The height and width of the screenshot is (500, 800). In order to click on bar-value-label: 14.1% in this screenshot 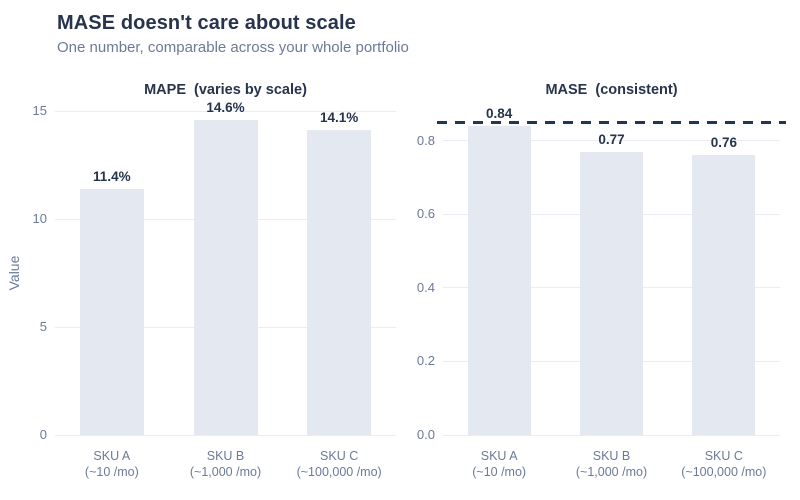, I will do `click(339, 118)`.